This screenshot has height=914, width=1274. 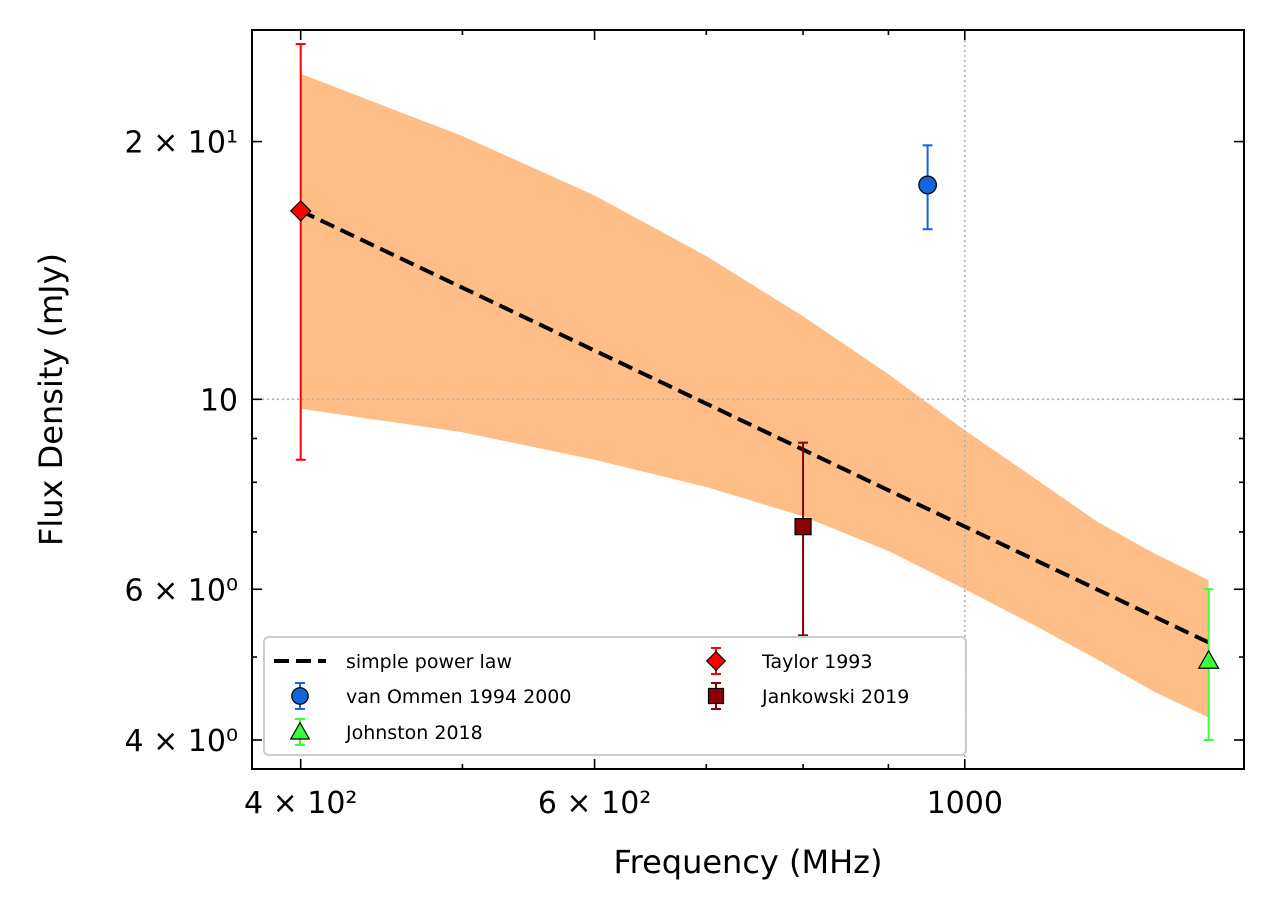 I want to click on legend-frame, so click(x=615, y=696).